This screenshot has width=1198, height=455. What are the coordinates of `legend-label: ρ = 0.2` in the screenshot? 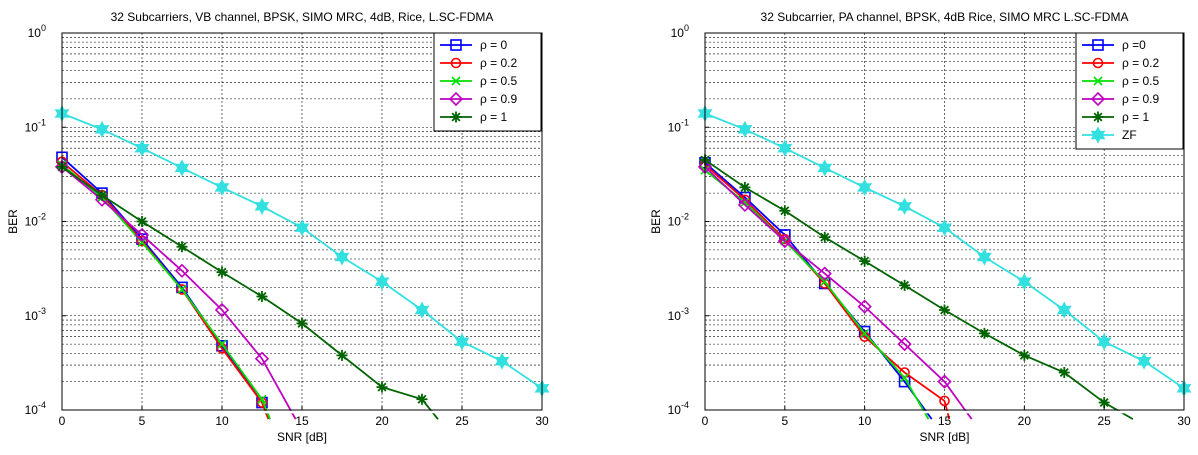 It's located at (1141, 63).